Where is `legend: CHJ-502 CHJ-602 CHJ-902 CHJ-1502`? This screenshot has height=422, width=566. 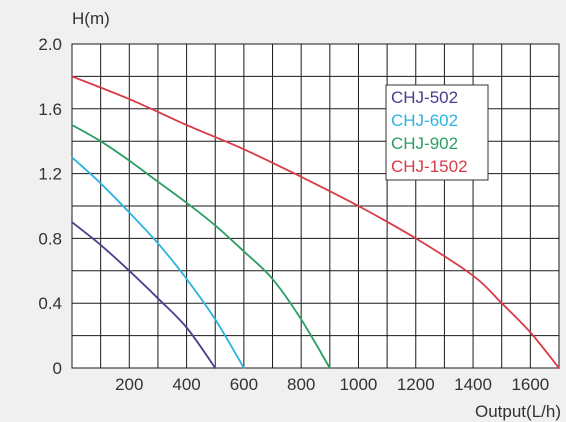
legend: CHJ-502 CHJ-602 CHJ-902 CHJ-1502 is located at coordinates (437, 132).